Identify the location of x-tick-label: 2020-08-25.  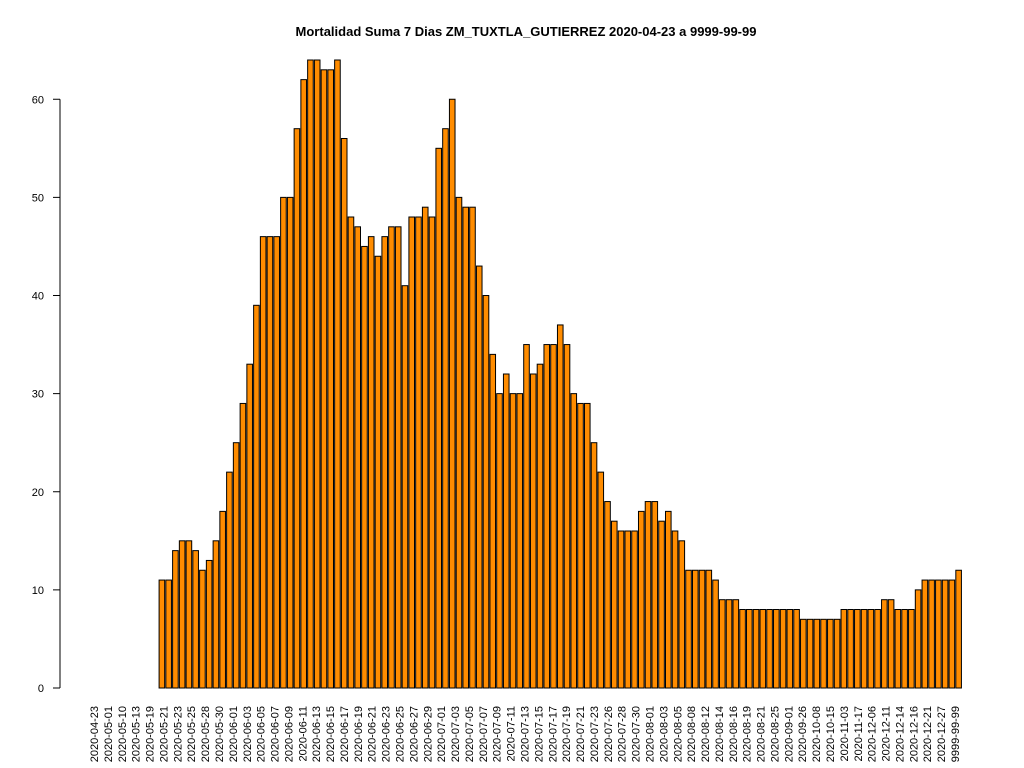
(775, 734).